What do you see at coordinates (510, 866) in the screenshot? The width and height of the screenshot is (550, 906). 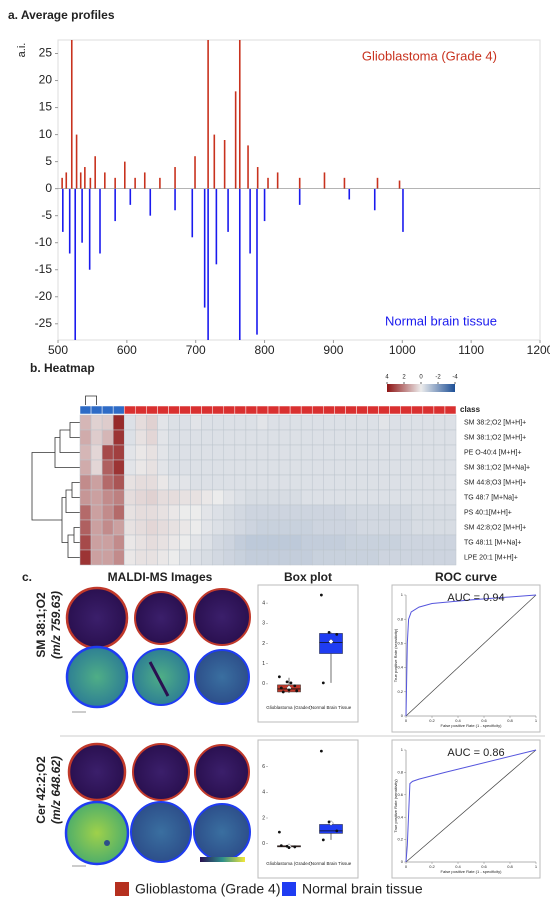 I see `x-tick-label: 0.8` at bounding box center [510, 866].